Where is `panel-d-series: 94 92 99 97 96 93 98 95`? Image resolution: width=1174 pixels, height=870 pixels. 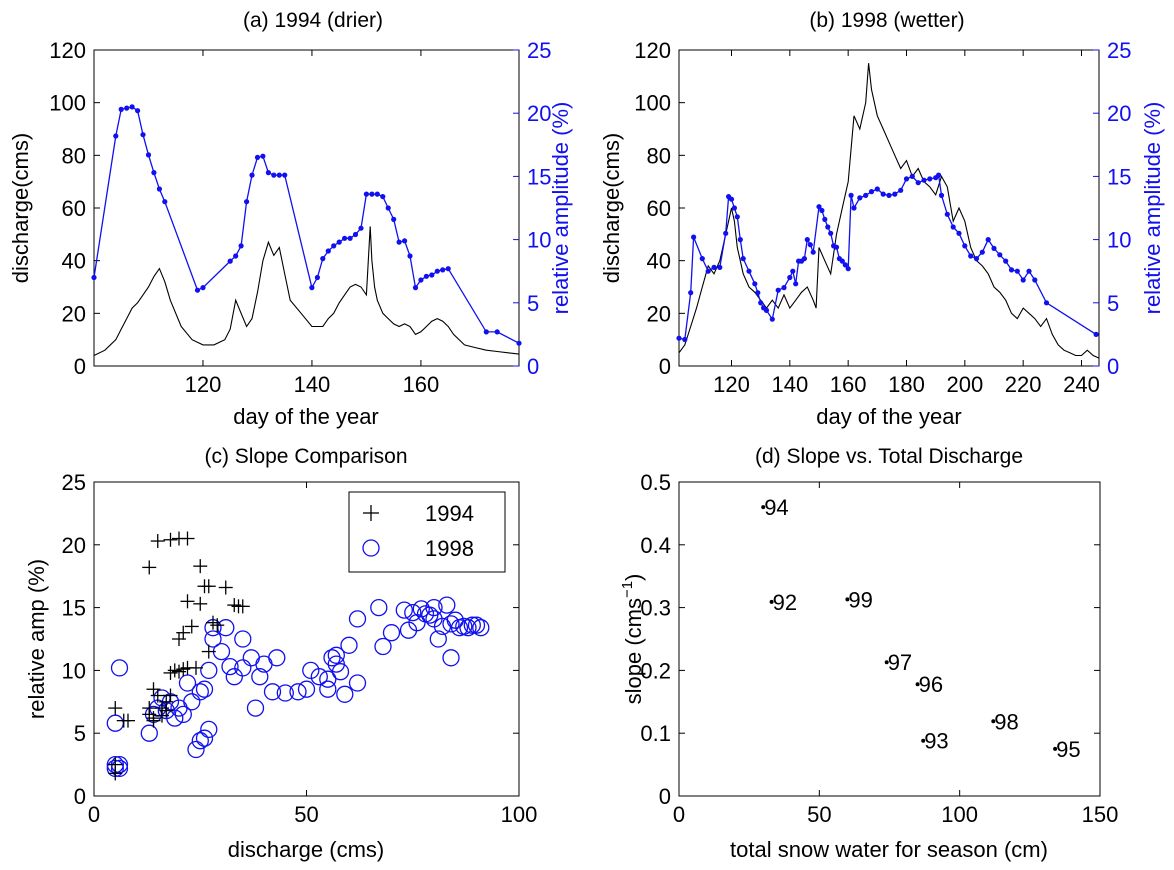 panel-d-series: 94 92 99 97 96 93 98 95 is located at coordinates (921, 628).